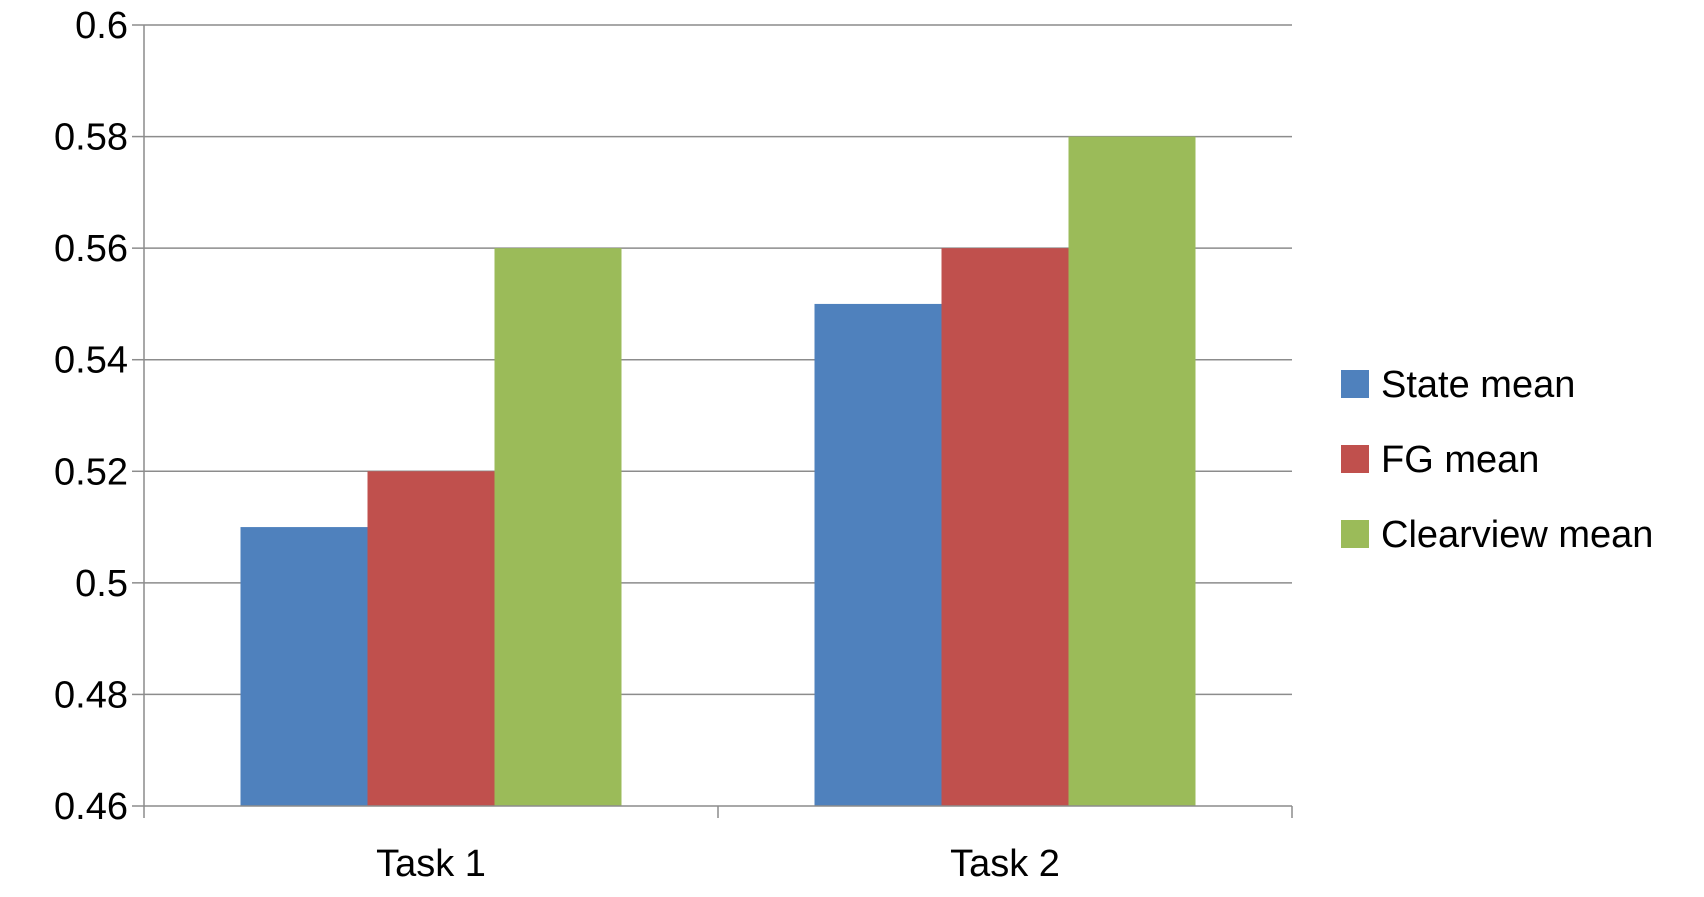 The height and width of the screenshot is (897, 1704). What do you see at coordinates (101, 584) in the screenshot?
I see `y-tick-label: 0.5` at bounding box center [101, 584].